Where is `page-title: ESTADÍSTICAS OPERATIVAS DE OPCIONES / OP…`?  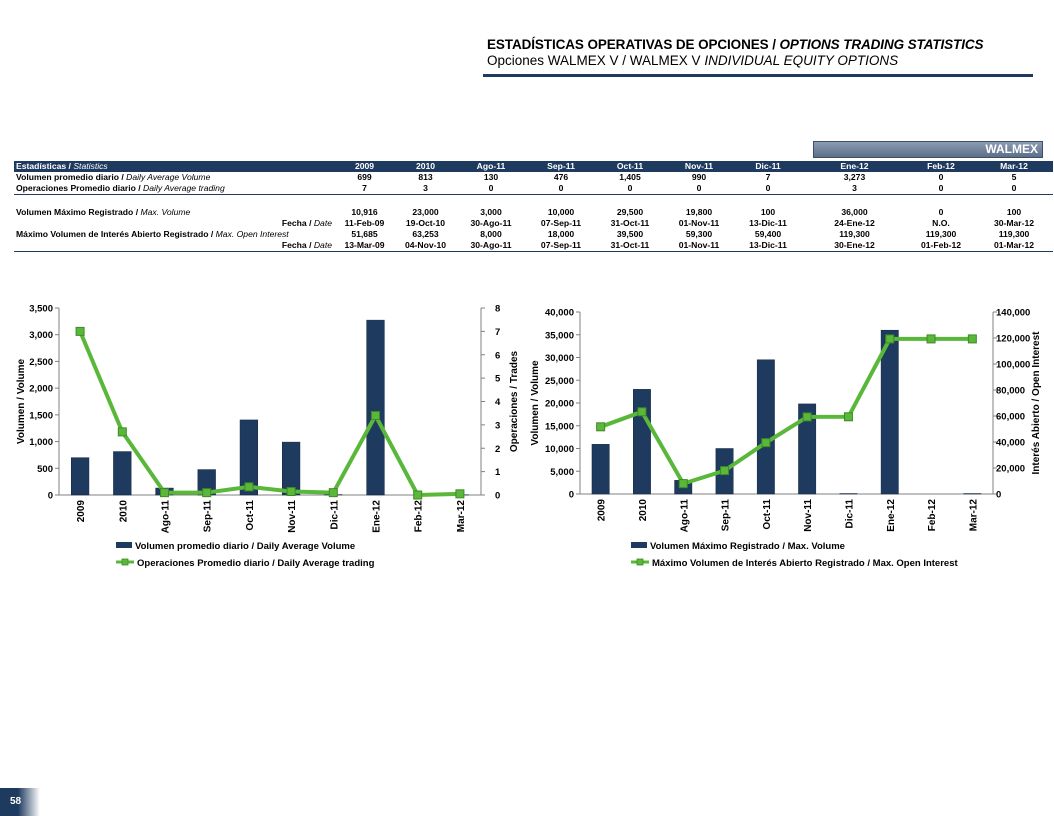 page-title: ESTADÍSTICAS OPERATIVAS DE OPCIONES / OP… is located at coordinates (735, 44).